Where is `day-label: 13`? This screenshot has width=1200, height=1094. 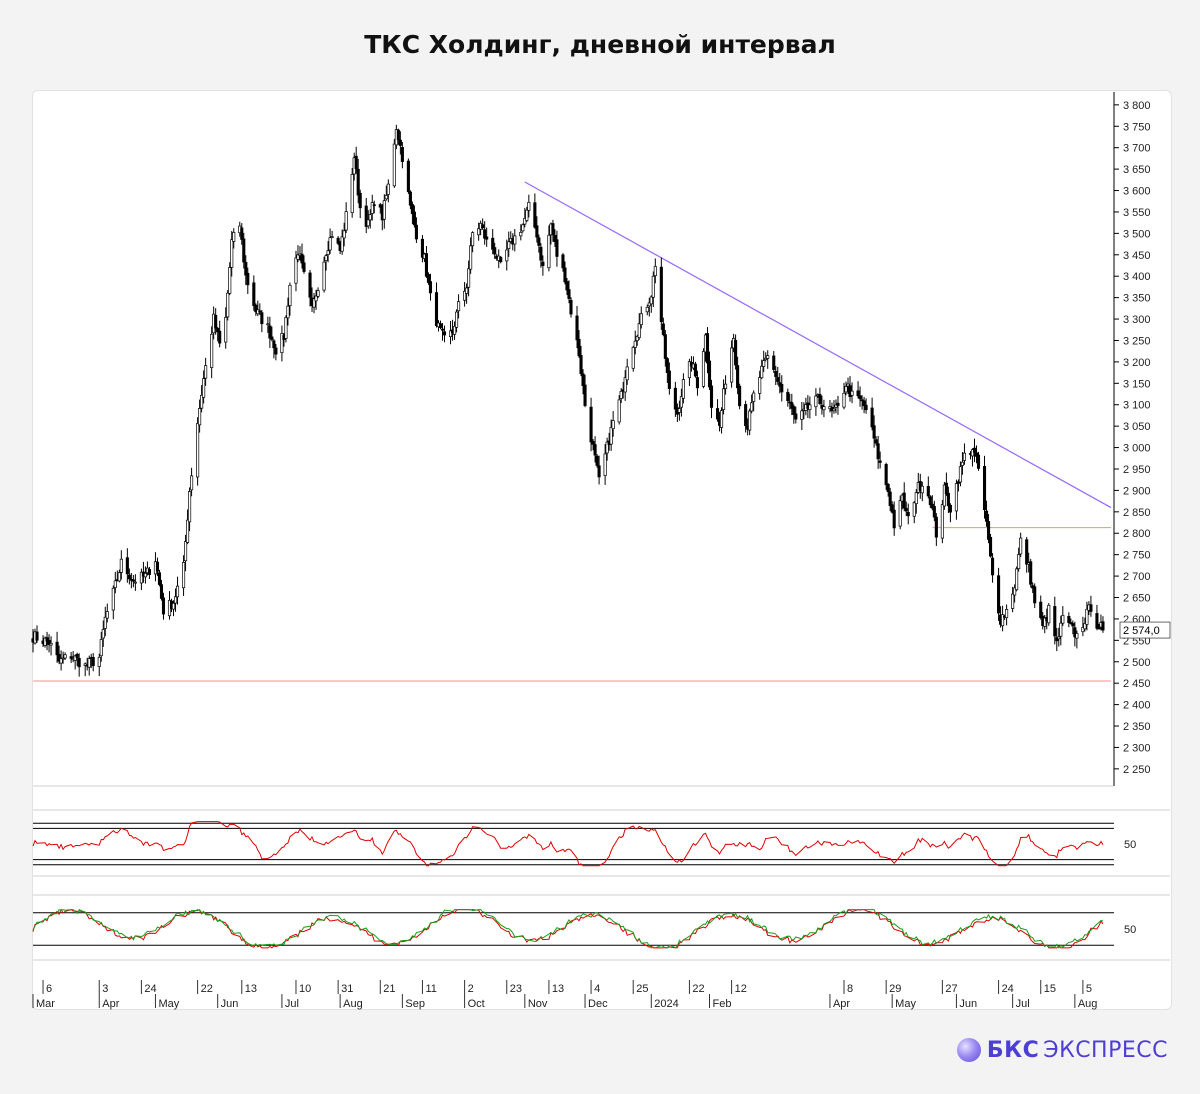
day-label: 13 is located at coordinates (251, 989).